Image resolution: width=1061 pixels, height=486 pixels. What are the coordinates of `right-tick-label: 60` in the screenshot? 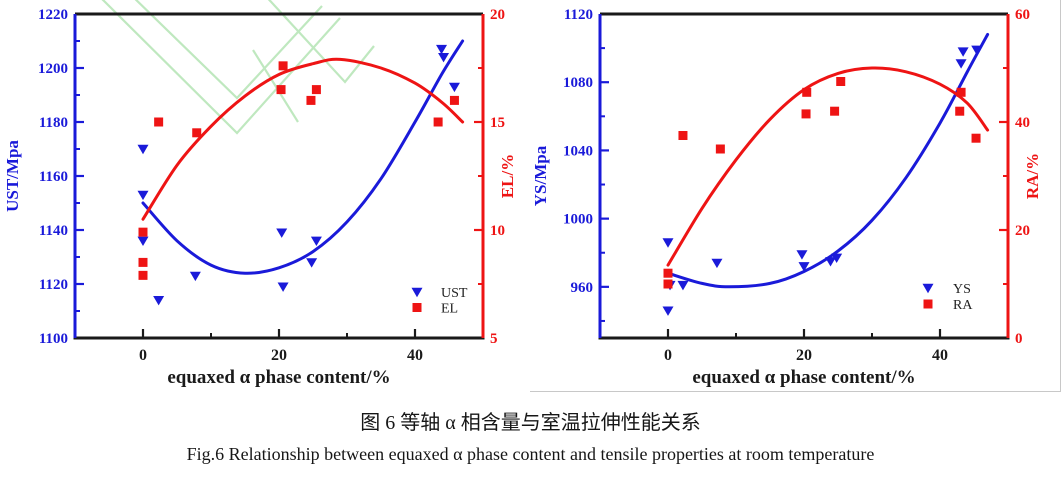 It's located at (1022, 15).